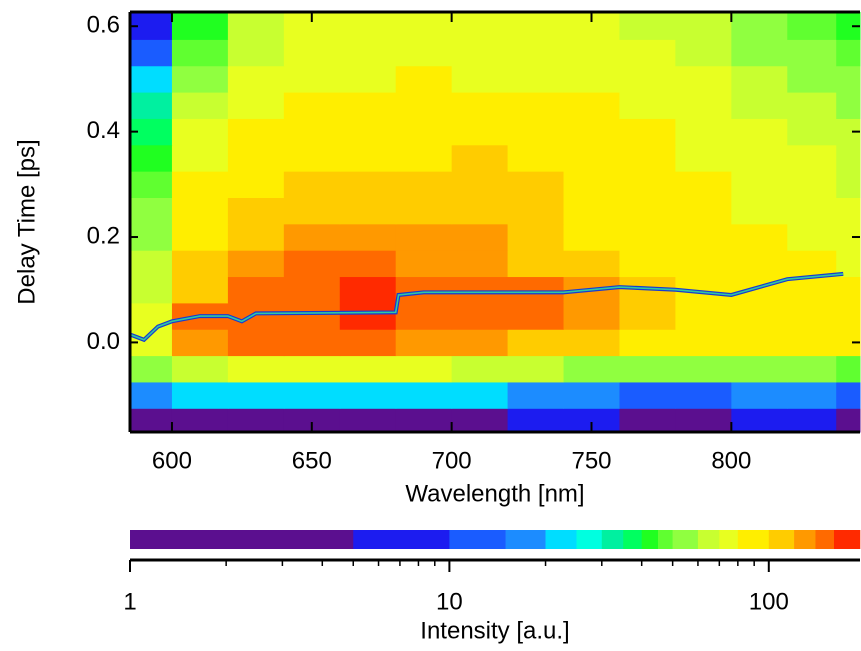 The image size is (861, 651). Describe the element at coordinates (449, 601) in the screenshot. I see `colorbar-tick-label: 10` at that location.